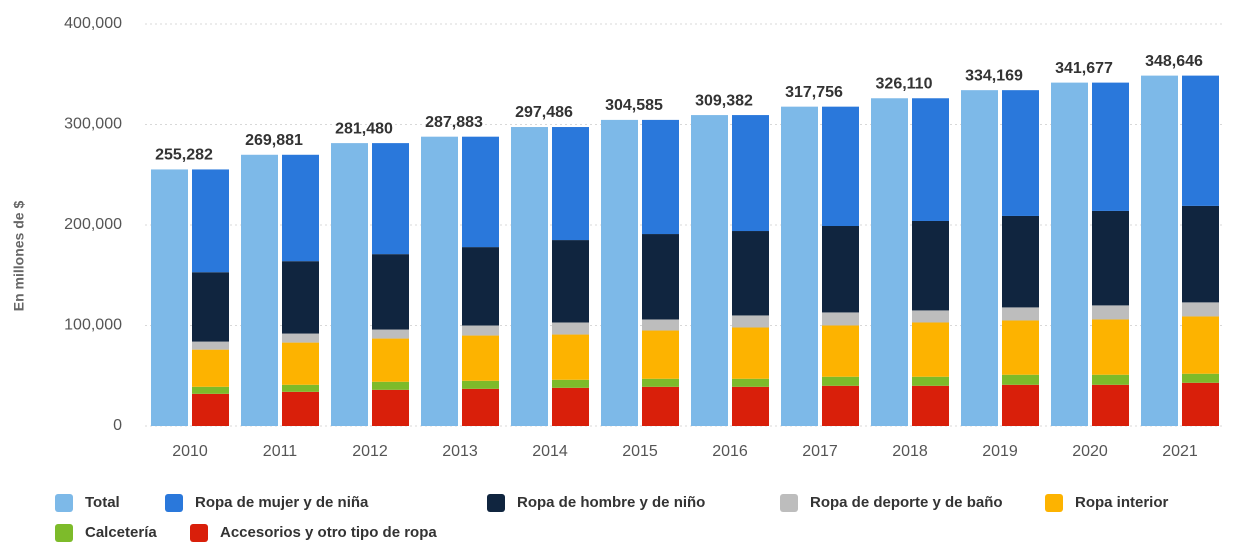  I want to click on x-tick-label: 2012, so click(370, 451).